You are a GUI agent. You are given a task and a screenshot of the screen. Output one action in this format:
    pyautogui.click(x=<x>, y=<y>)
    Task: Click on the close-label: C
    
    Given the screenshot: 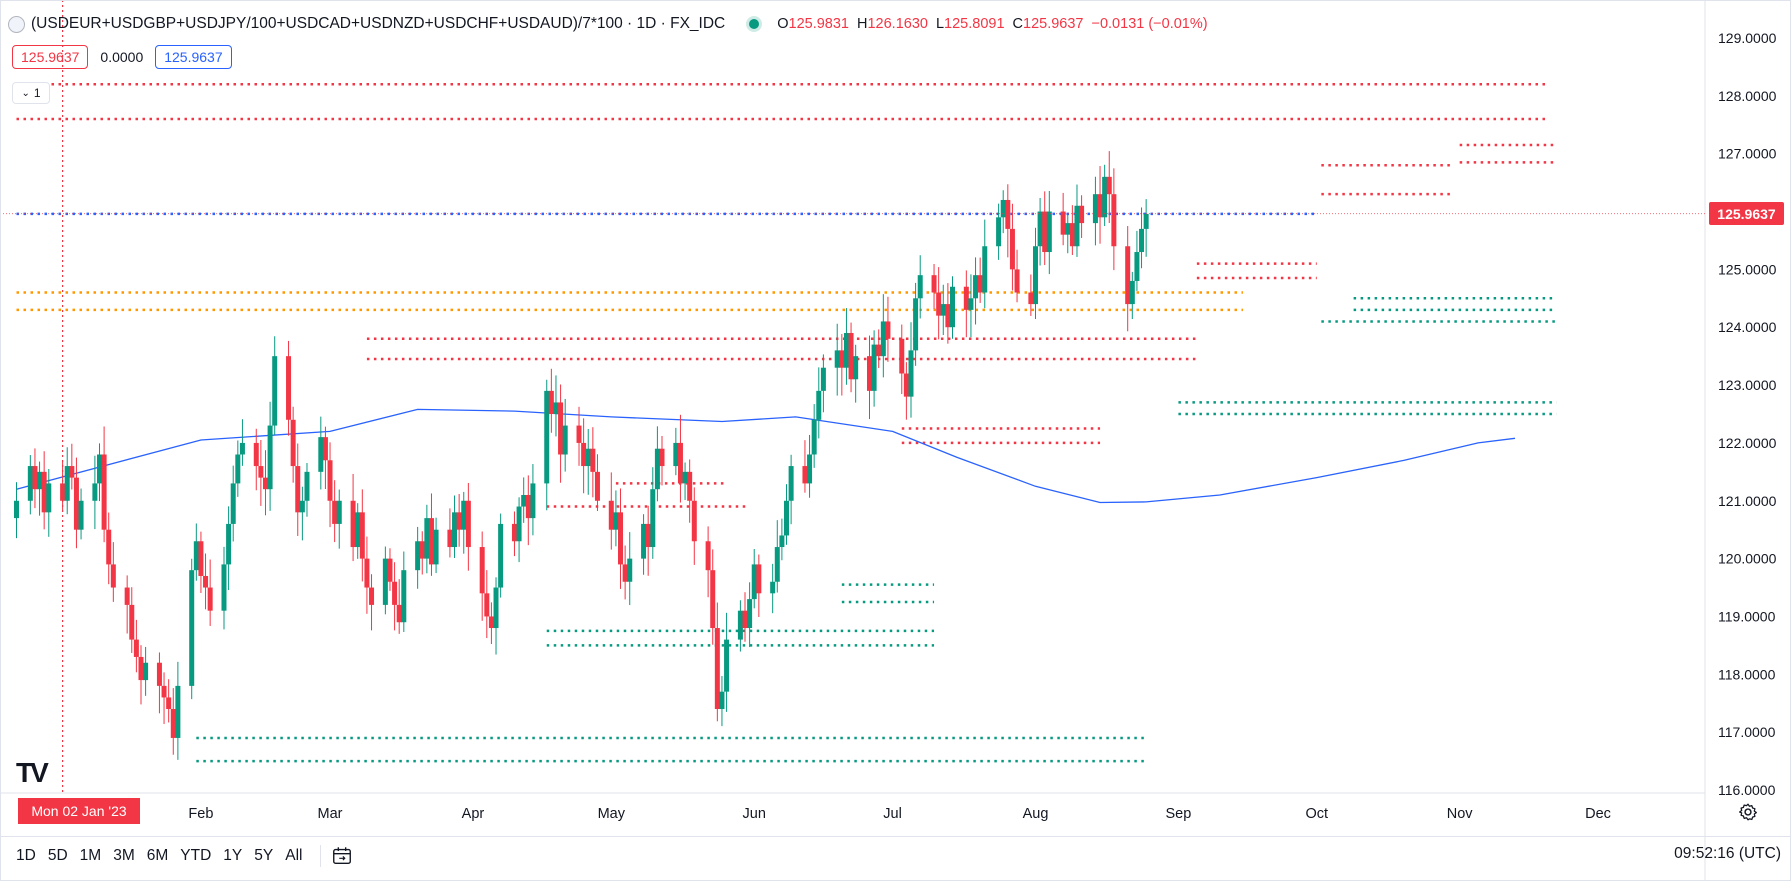 What is the action you would take?
    pyautogui.click(x=1018, y=24)
    